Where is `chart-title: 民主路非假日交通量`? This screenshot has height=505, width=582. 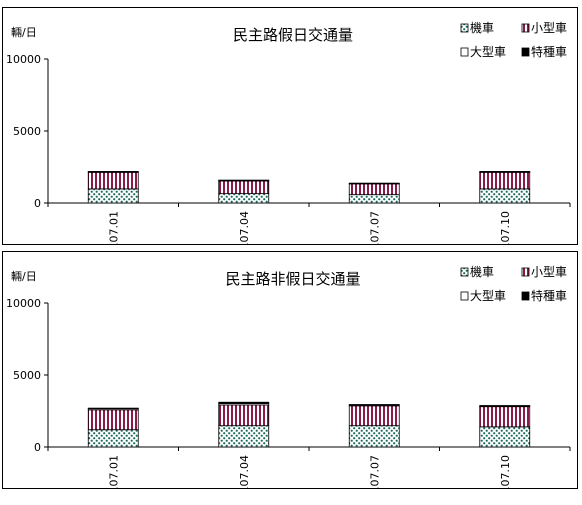
chart-title: 民主路非假日交通量 is located at coordinates (292, 279).